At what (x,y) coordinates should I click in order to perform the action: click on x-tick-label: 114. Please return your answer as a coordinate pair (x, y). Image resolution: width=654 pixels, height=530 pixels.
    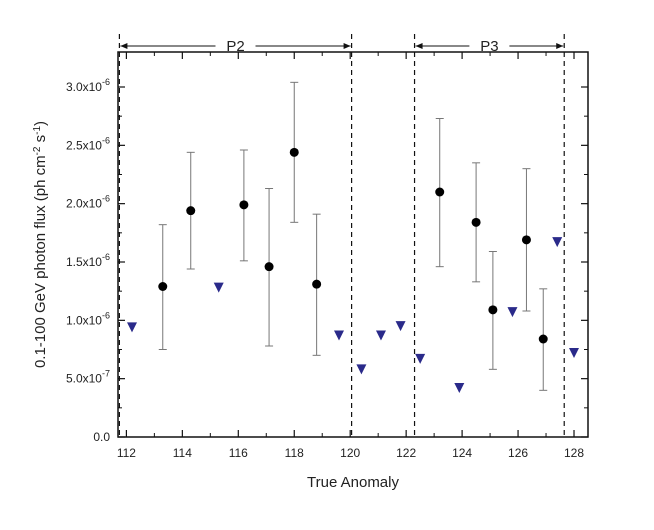
    Looking at the image, I should click on (182, 453).